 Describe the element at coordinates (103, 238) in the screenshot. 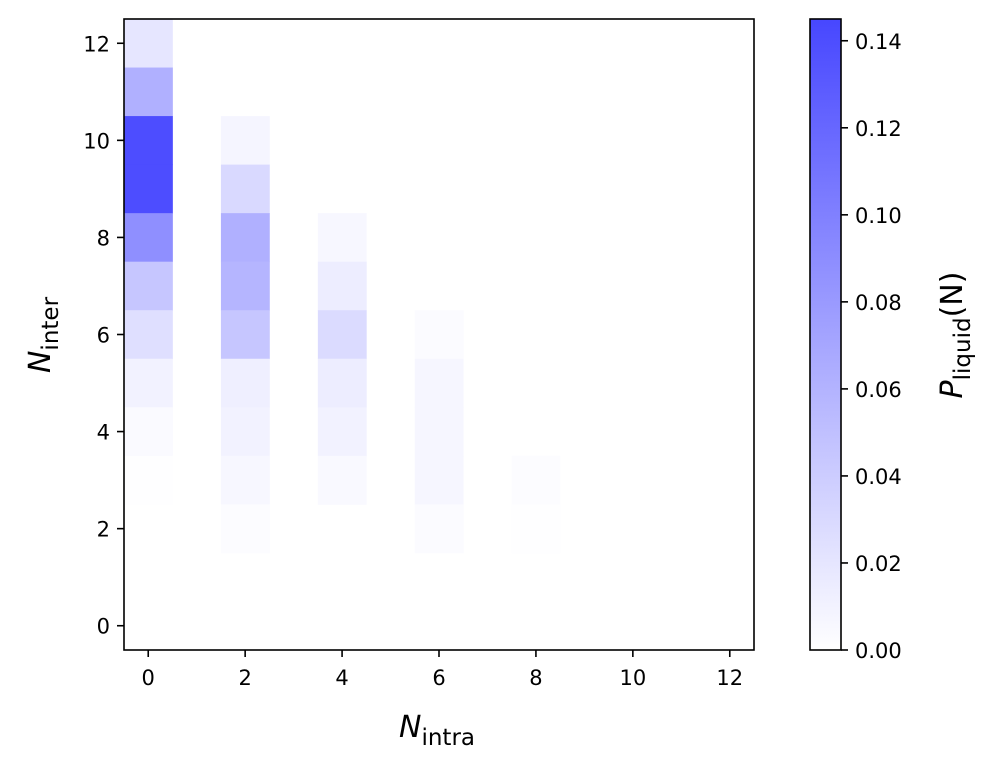

I see `y-tick-label: 8` at that location.